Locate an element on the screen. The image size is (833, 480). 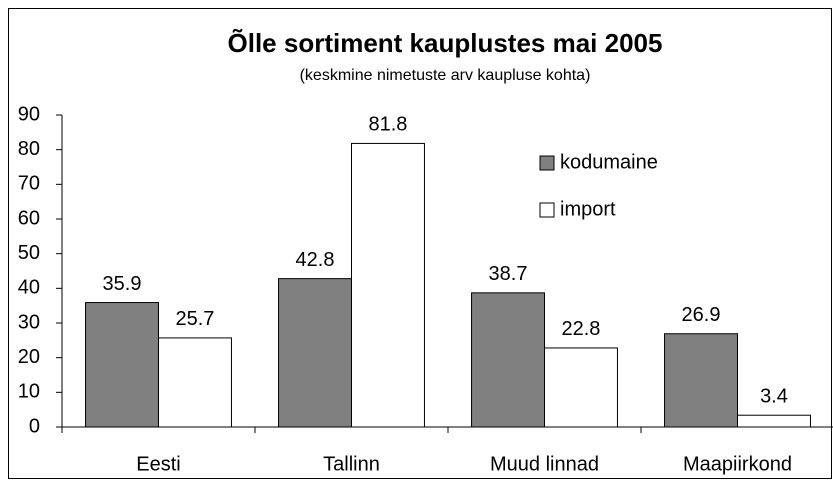
value-label: 81.8 is located at coordinates (388, 125).